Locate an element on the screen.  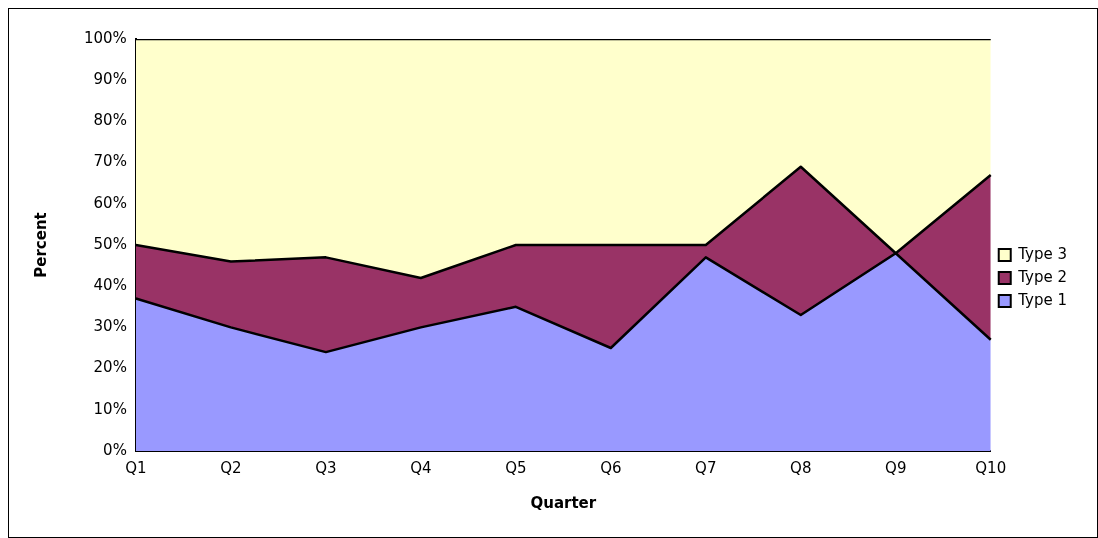
x-tick-label: Q8 is located at coordinates (801, 467).